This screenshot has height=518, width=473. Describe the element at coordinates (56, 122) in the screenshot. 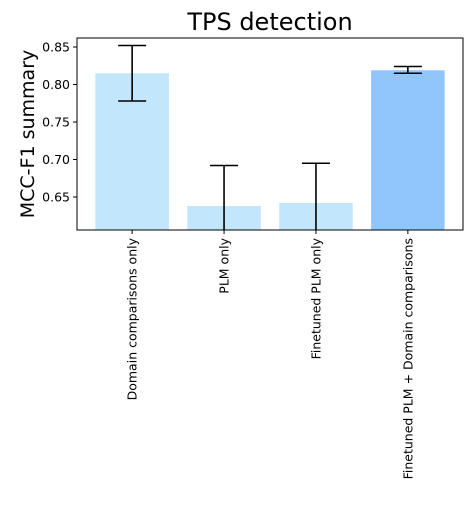

I see `y-tick-label-2: 0.75` at that location.